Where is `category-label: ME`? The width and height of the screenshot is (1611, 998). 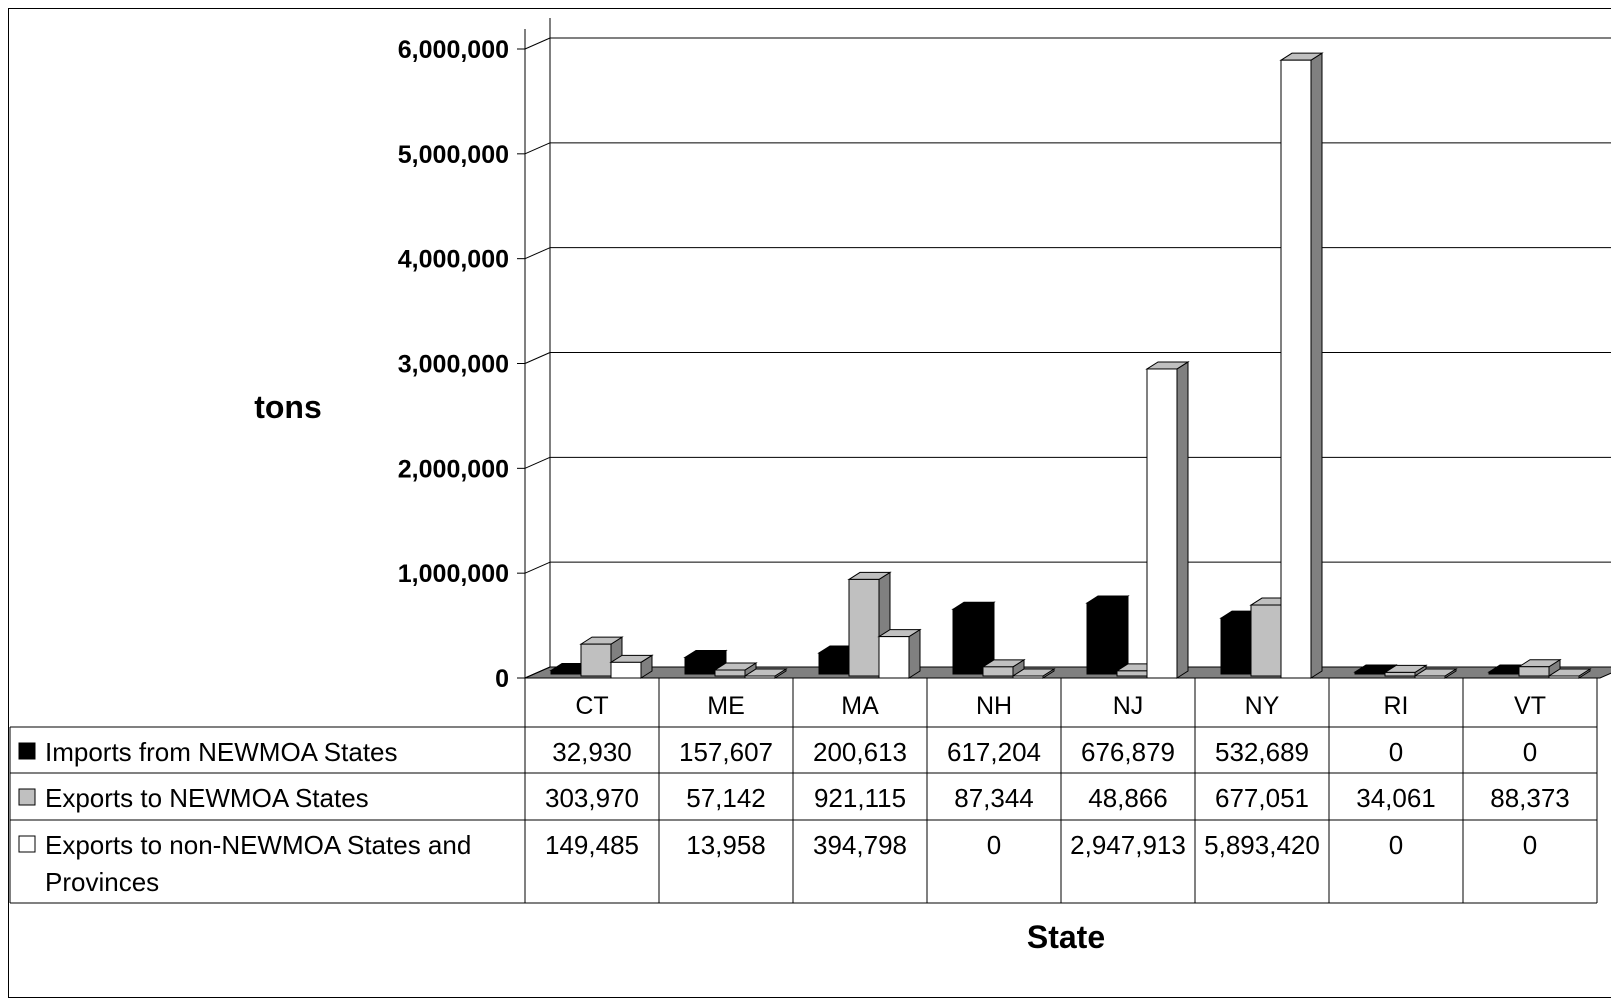
category-label: ME is located at coordinates (726, 706).